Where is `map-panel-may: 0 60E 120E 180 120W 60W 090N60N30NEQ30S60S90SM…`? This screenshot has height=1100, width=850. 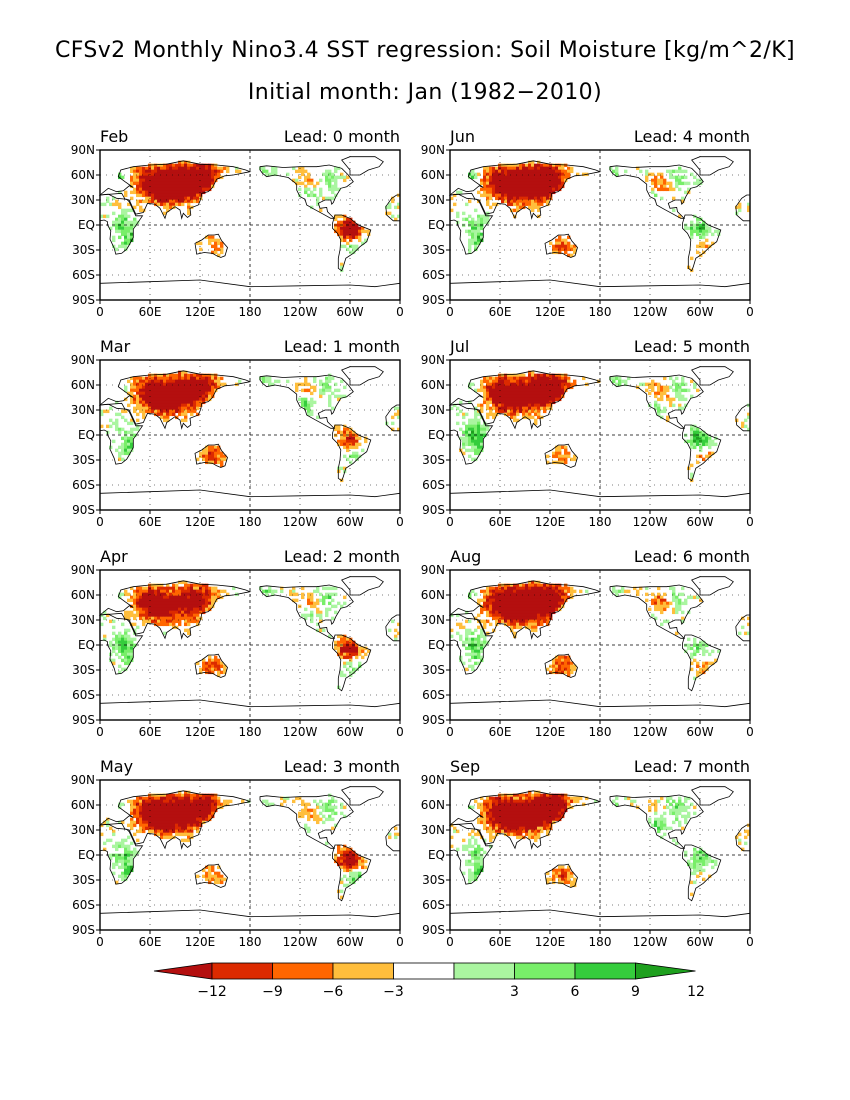 map-panel-may: 0 60E 120E 180 120W 60W 090N60N30NEQ30S60S90SM… is located at coordinates (237, 853).